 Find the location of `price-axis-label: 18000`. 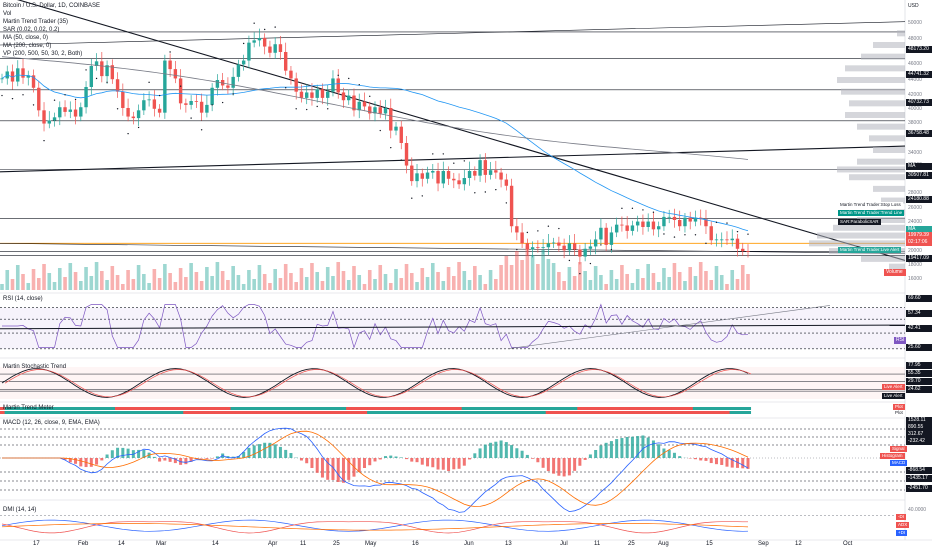

price-axis-label: 18000 is located at coordinates (915, 265).